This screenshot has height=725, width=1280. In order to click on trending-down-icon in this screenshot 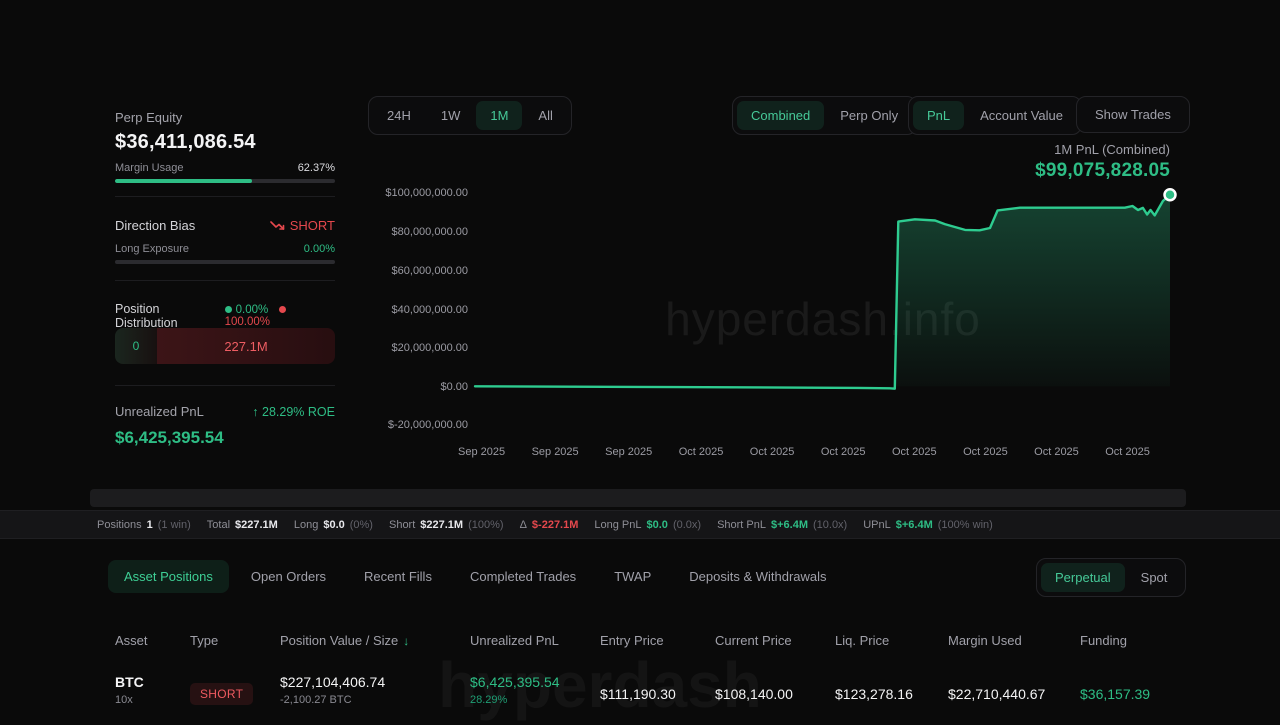, I will do `click(277, 225)`.